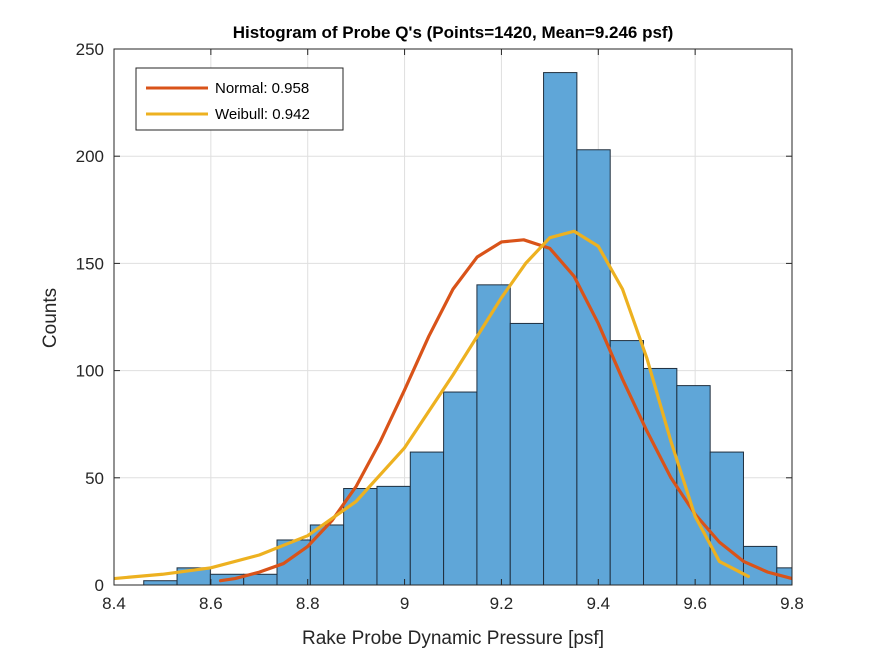  What do you see at coordinates (453, 638) in the screenshot?
I see `x-axis-label: Rake Probe Dynamic Pressure [psf]` at bounding box center [453, 638].